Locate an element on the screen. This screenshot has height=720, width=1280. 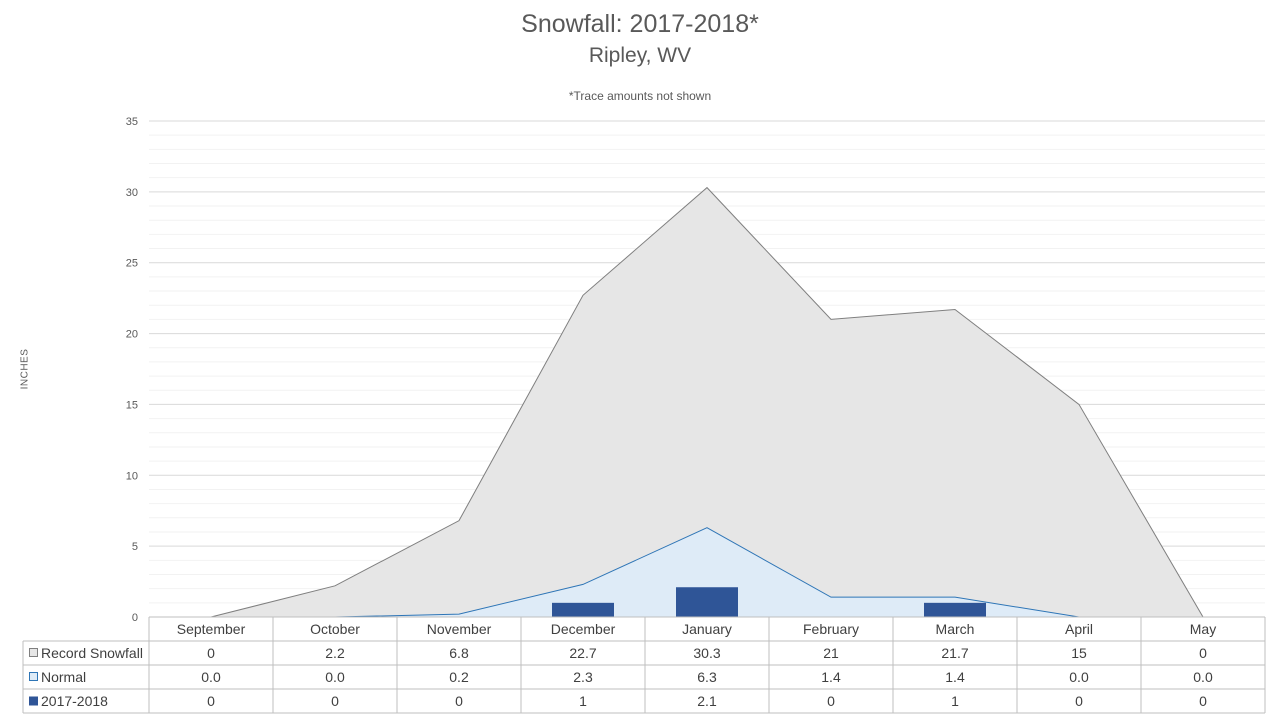
x-tick-label: November is located at coordinates (459, 629).